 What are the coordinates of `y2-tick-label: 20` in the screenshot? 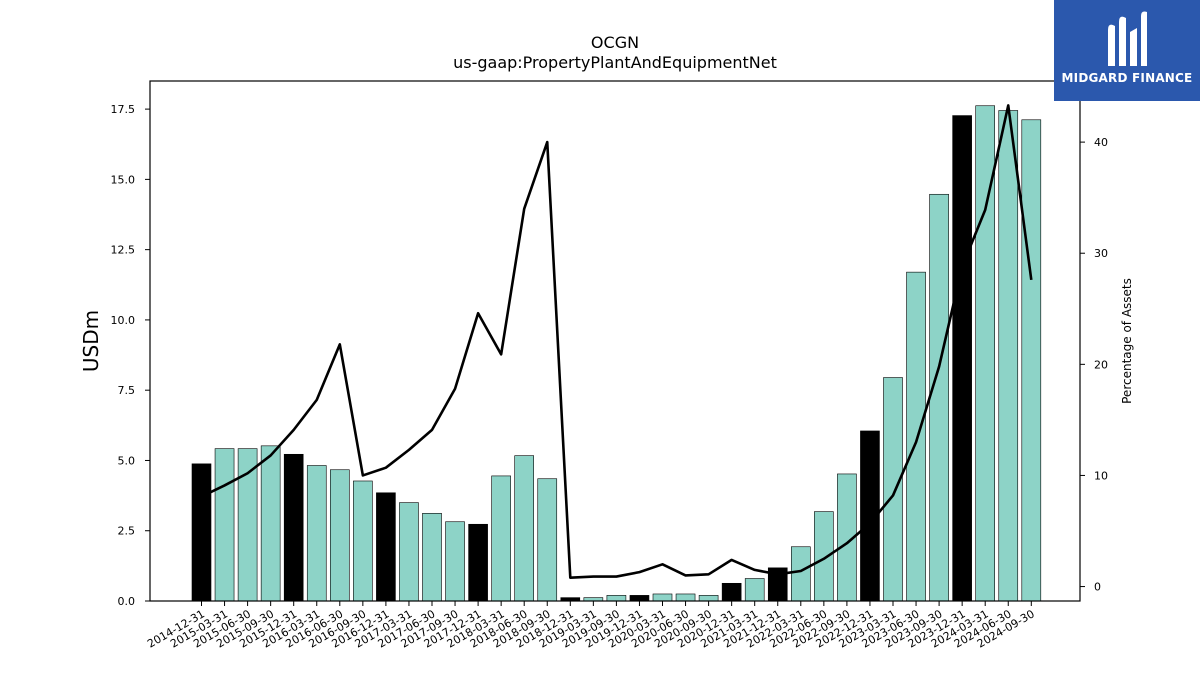 It's located at (1101, 364).